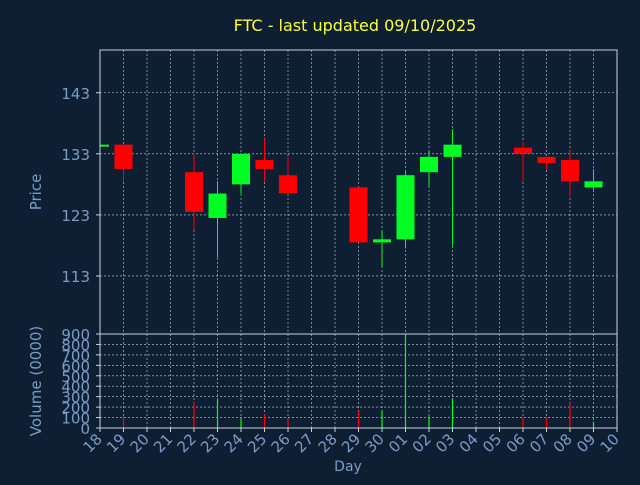 Image resolution: width=640 pixels, height=485 pixels. I want to click on volume-y-tick-label: 500, so click(75, 377).